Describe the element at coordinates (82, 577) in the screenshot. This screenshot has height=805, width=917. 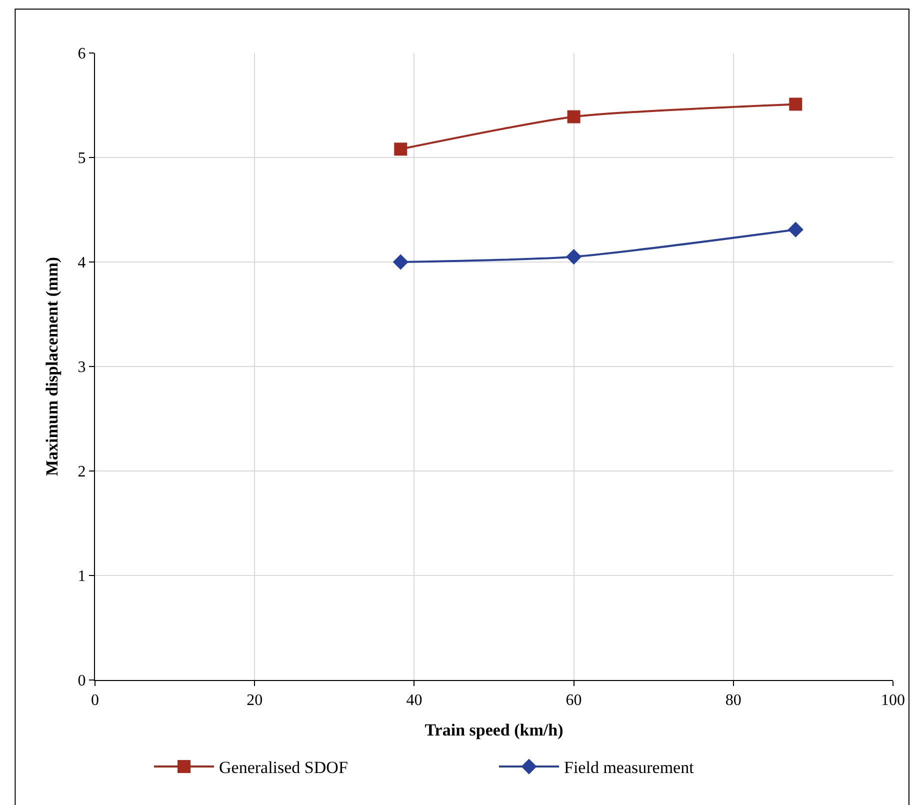
I see `y-tick-label: 1` at that location.